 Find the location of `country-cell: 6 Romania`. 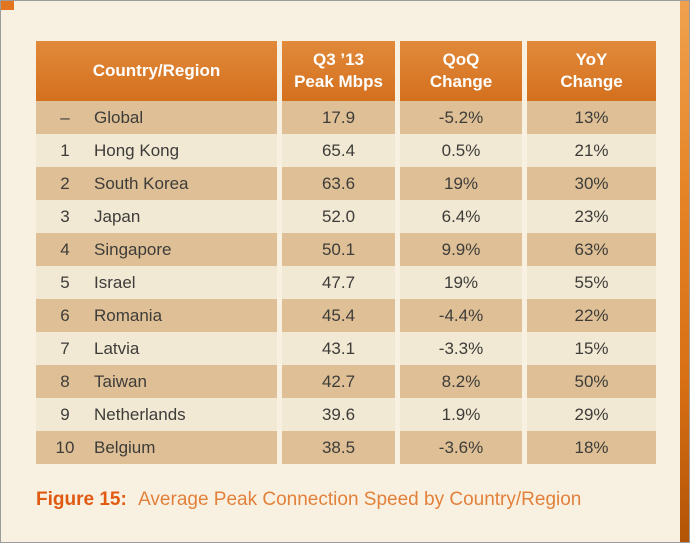

country-cell: 6 Romania is located at coordinates (156, 315).